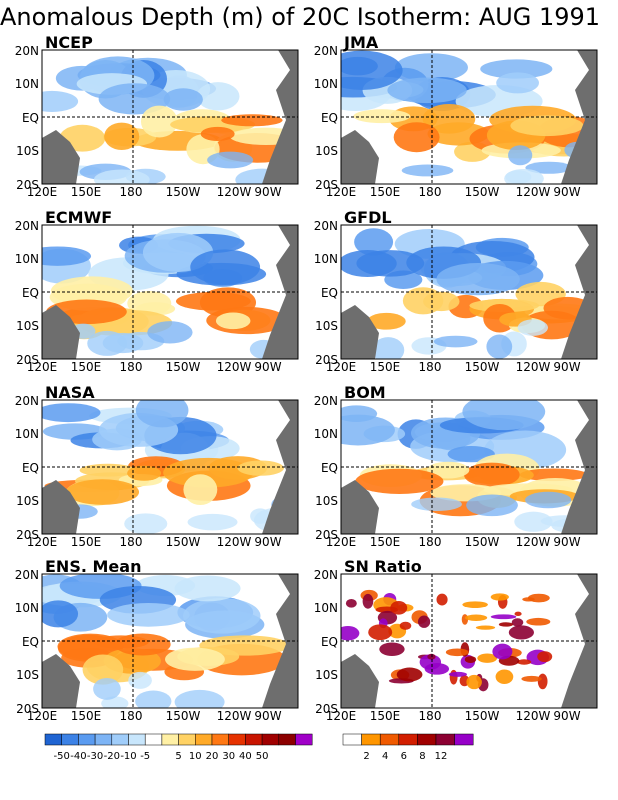  Describe the element at coordinates (69, 42) in the screenshot. I see `panel-label: NCEP` at that location.